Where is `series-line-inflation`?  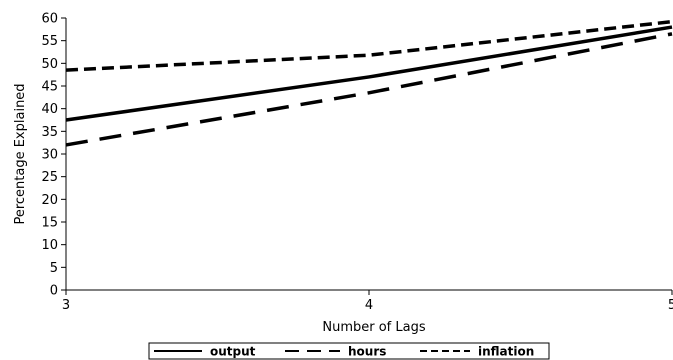
series-line-inflation is located at coordinates (369, 45).